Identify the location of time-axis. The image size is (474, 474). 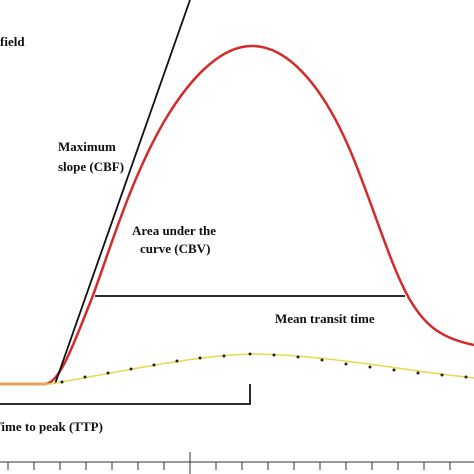
(237, 463).